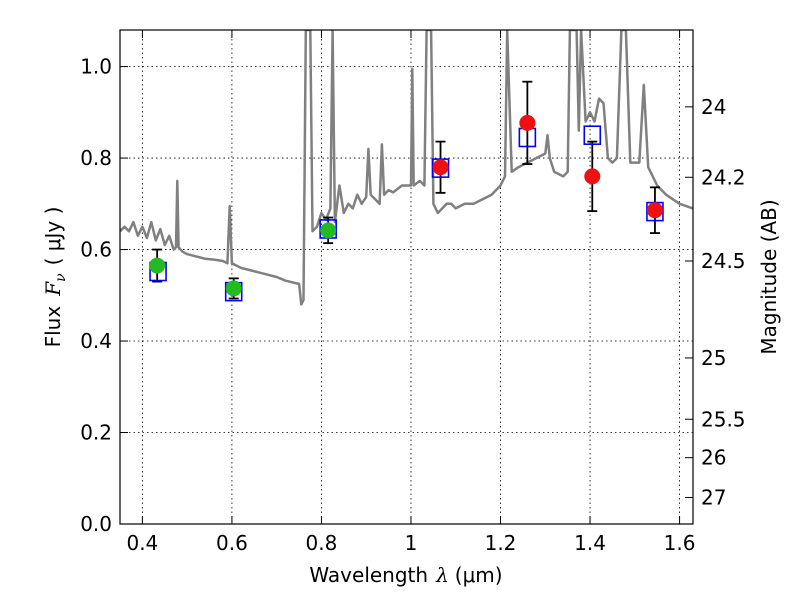  Describe the element at coordinates (715, 302) in the screenshot. I see `y2-axis-ticks: 24 24.2 24.5 25 25.5 26 27` at that location.